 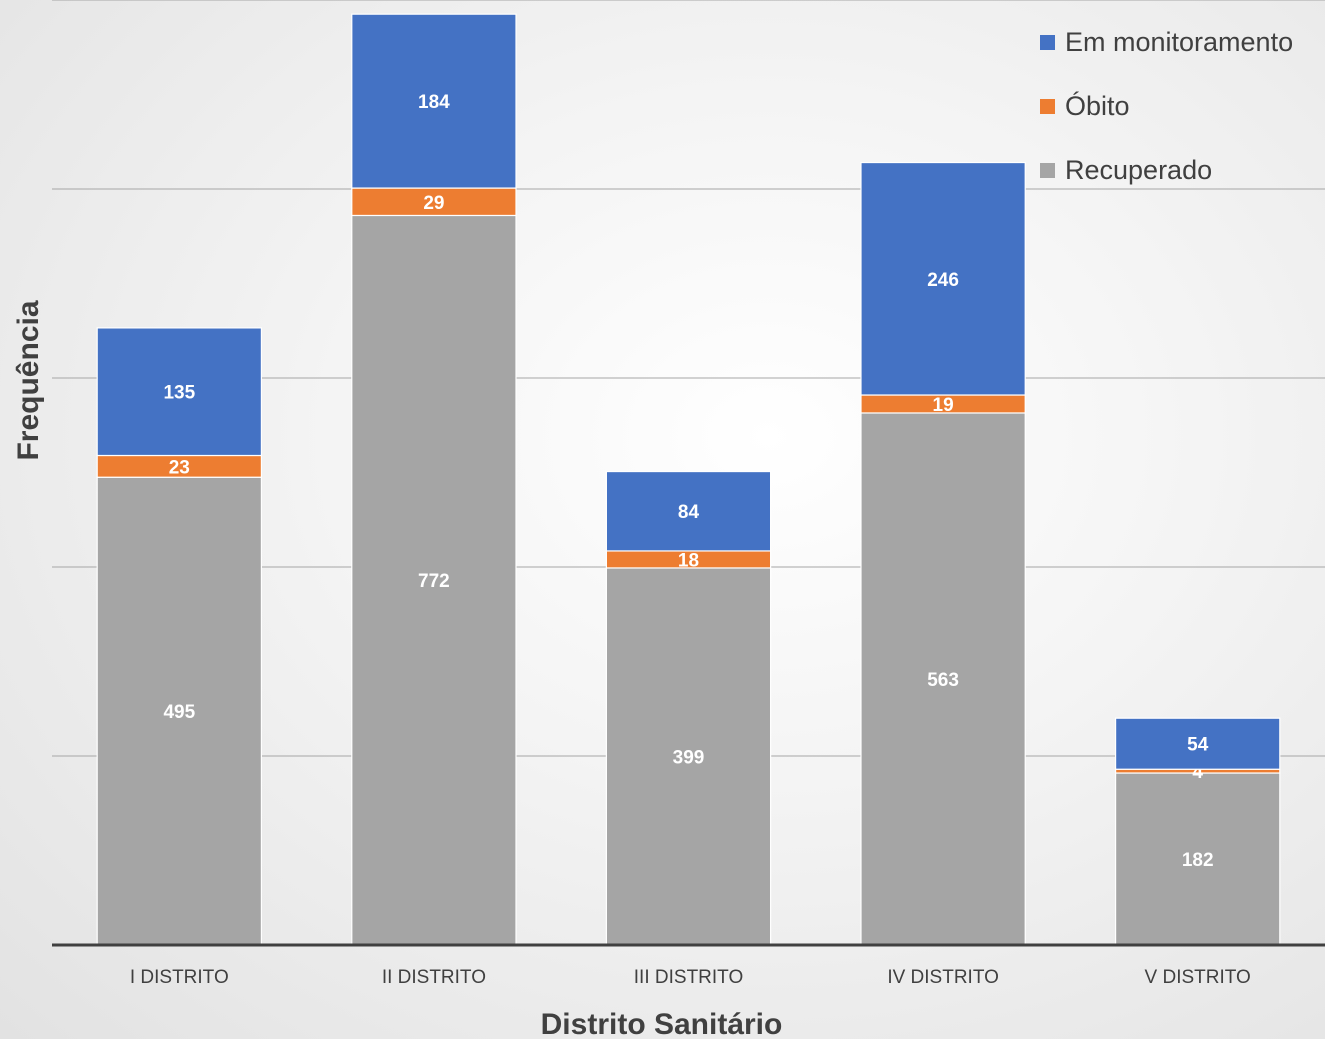 I want to click on legend-item: Em monitoramento, so click(x=1177, y=42).